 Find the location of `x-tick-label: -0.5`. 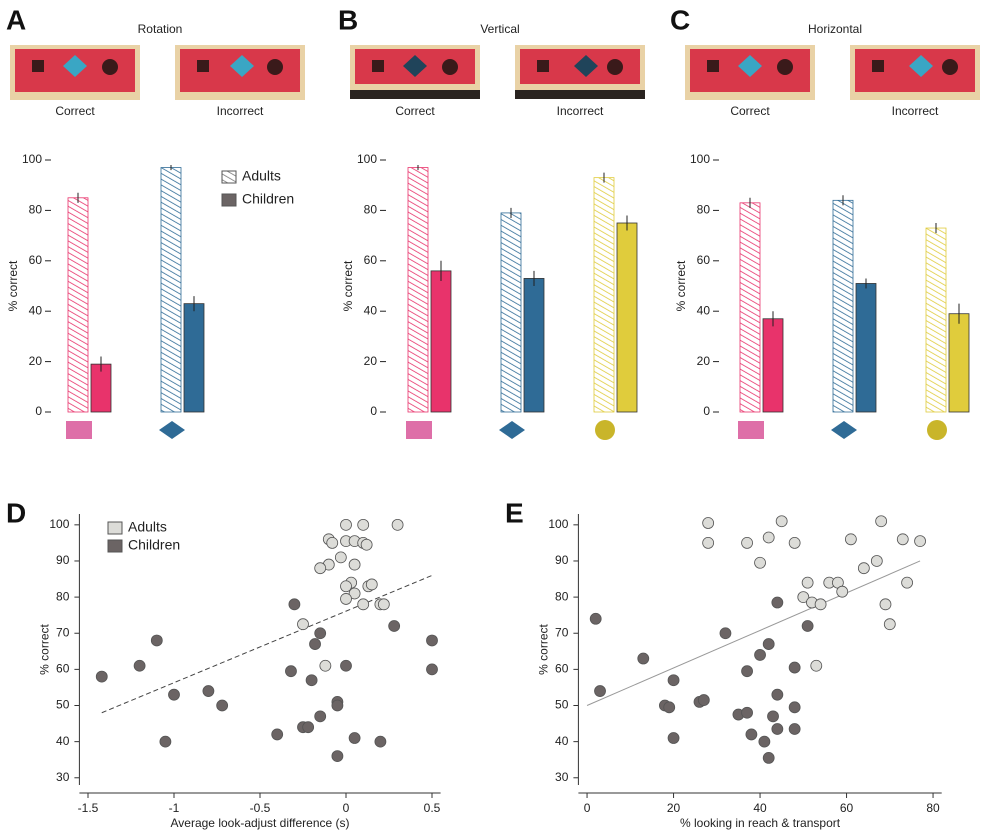

x-tick-label: -0.5 is located at coordinates (260, 808).